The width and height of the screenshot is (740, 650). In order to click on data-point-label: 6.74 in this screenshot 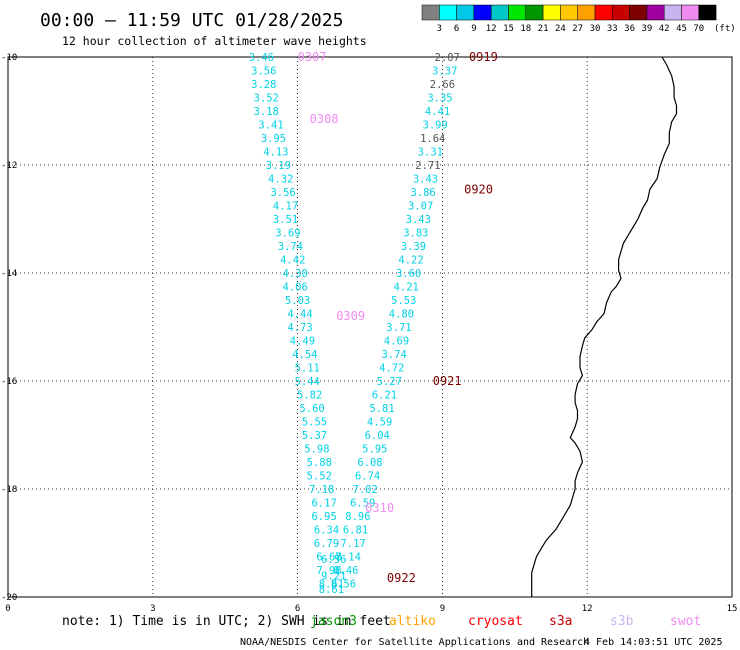, I will do `click(367, 477)`.